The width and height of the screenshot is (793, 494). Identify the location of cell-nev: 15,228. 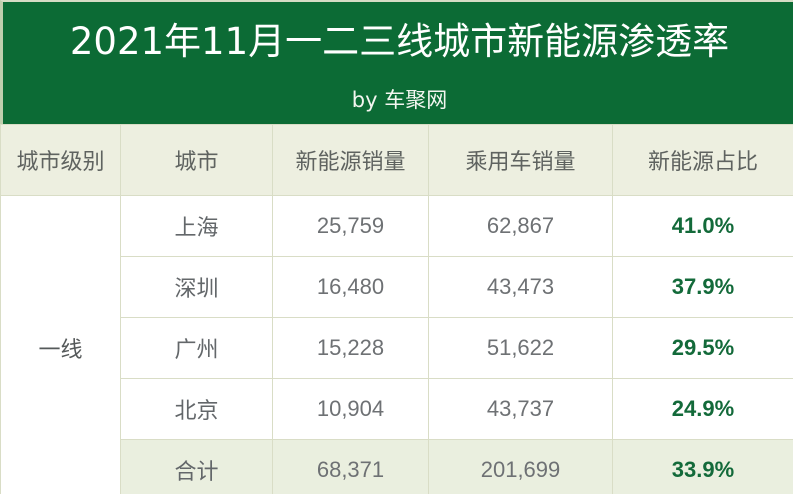
(350, 348).